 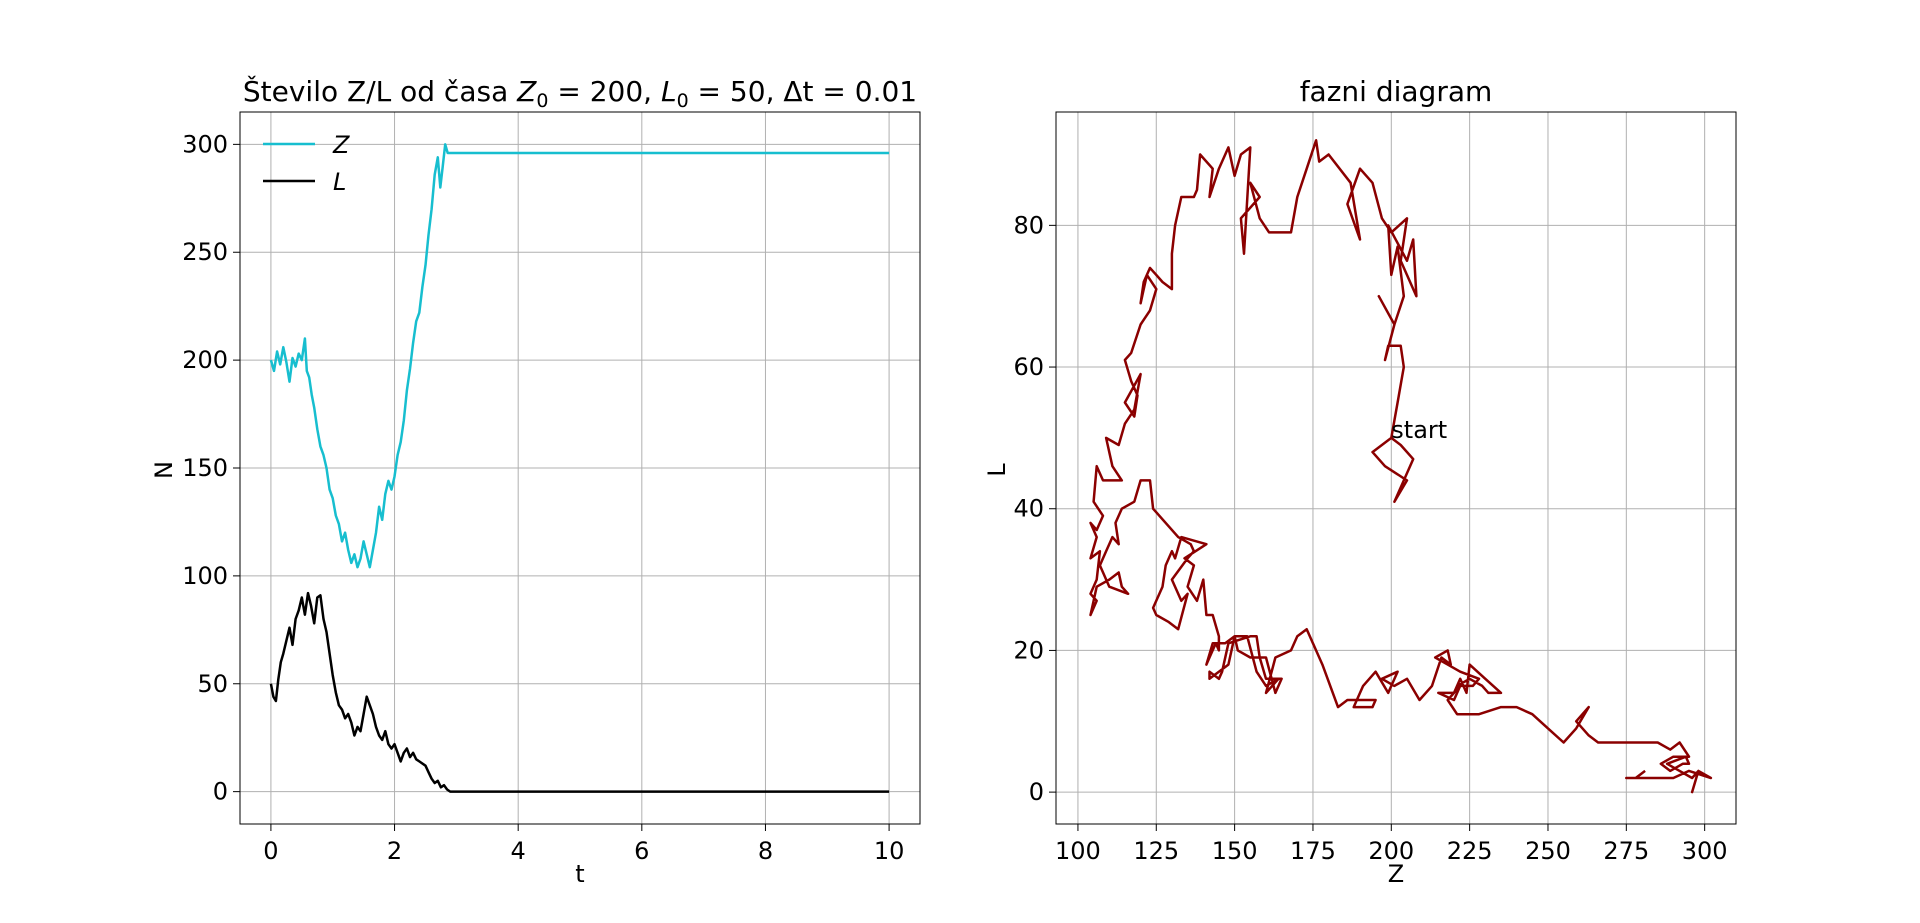 What do you see at coordinates (212, 684) in the screenshot?
I see `left-y-tick-label: 50` at bounding box center [212, 684].